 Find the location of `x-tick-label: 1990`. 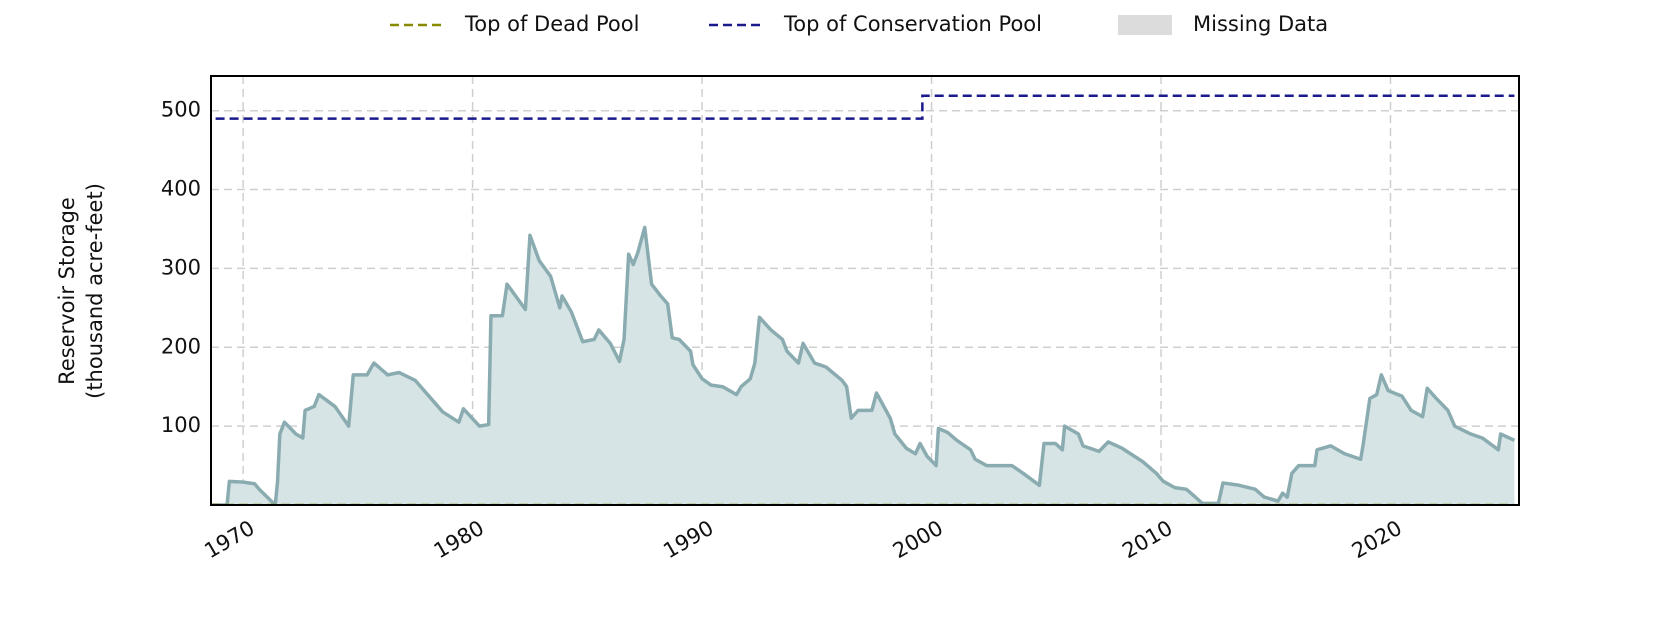

x-tick-label: 1990 is located at coordinates (688, 540).